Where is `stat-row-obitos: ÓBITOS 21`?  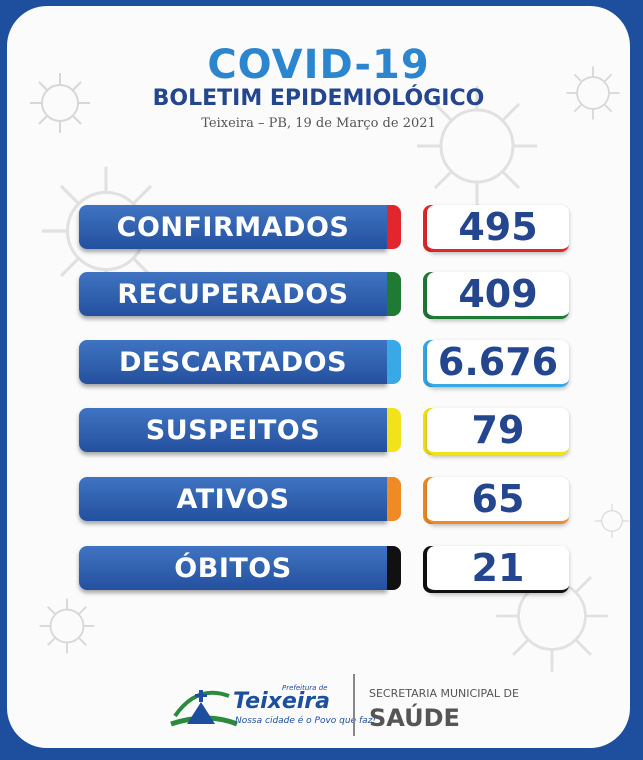 stat-row-obitos: ÓBITOS 21 is located at coordinates (329, 572).